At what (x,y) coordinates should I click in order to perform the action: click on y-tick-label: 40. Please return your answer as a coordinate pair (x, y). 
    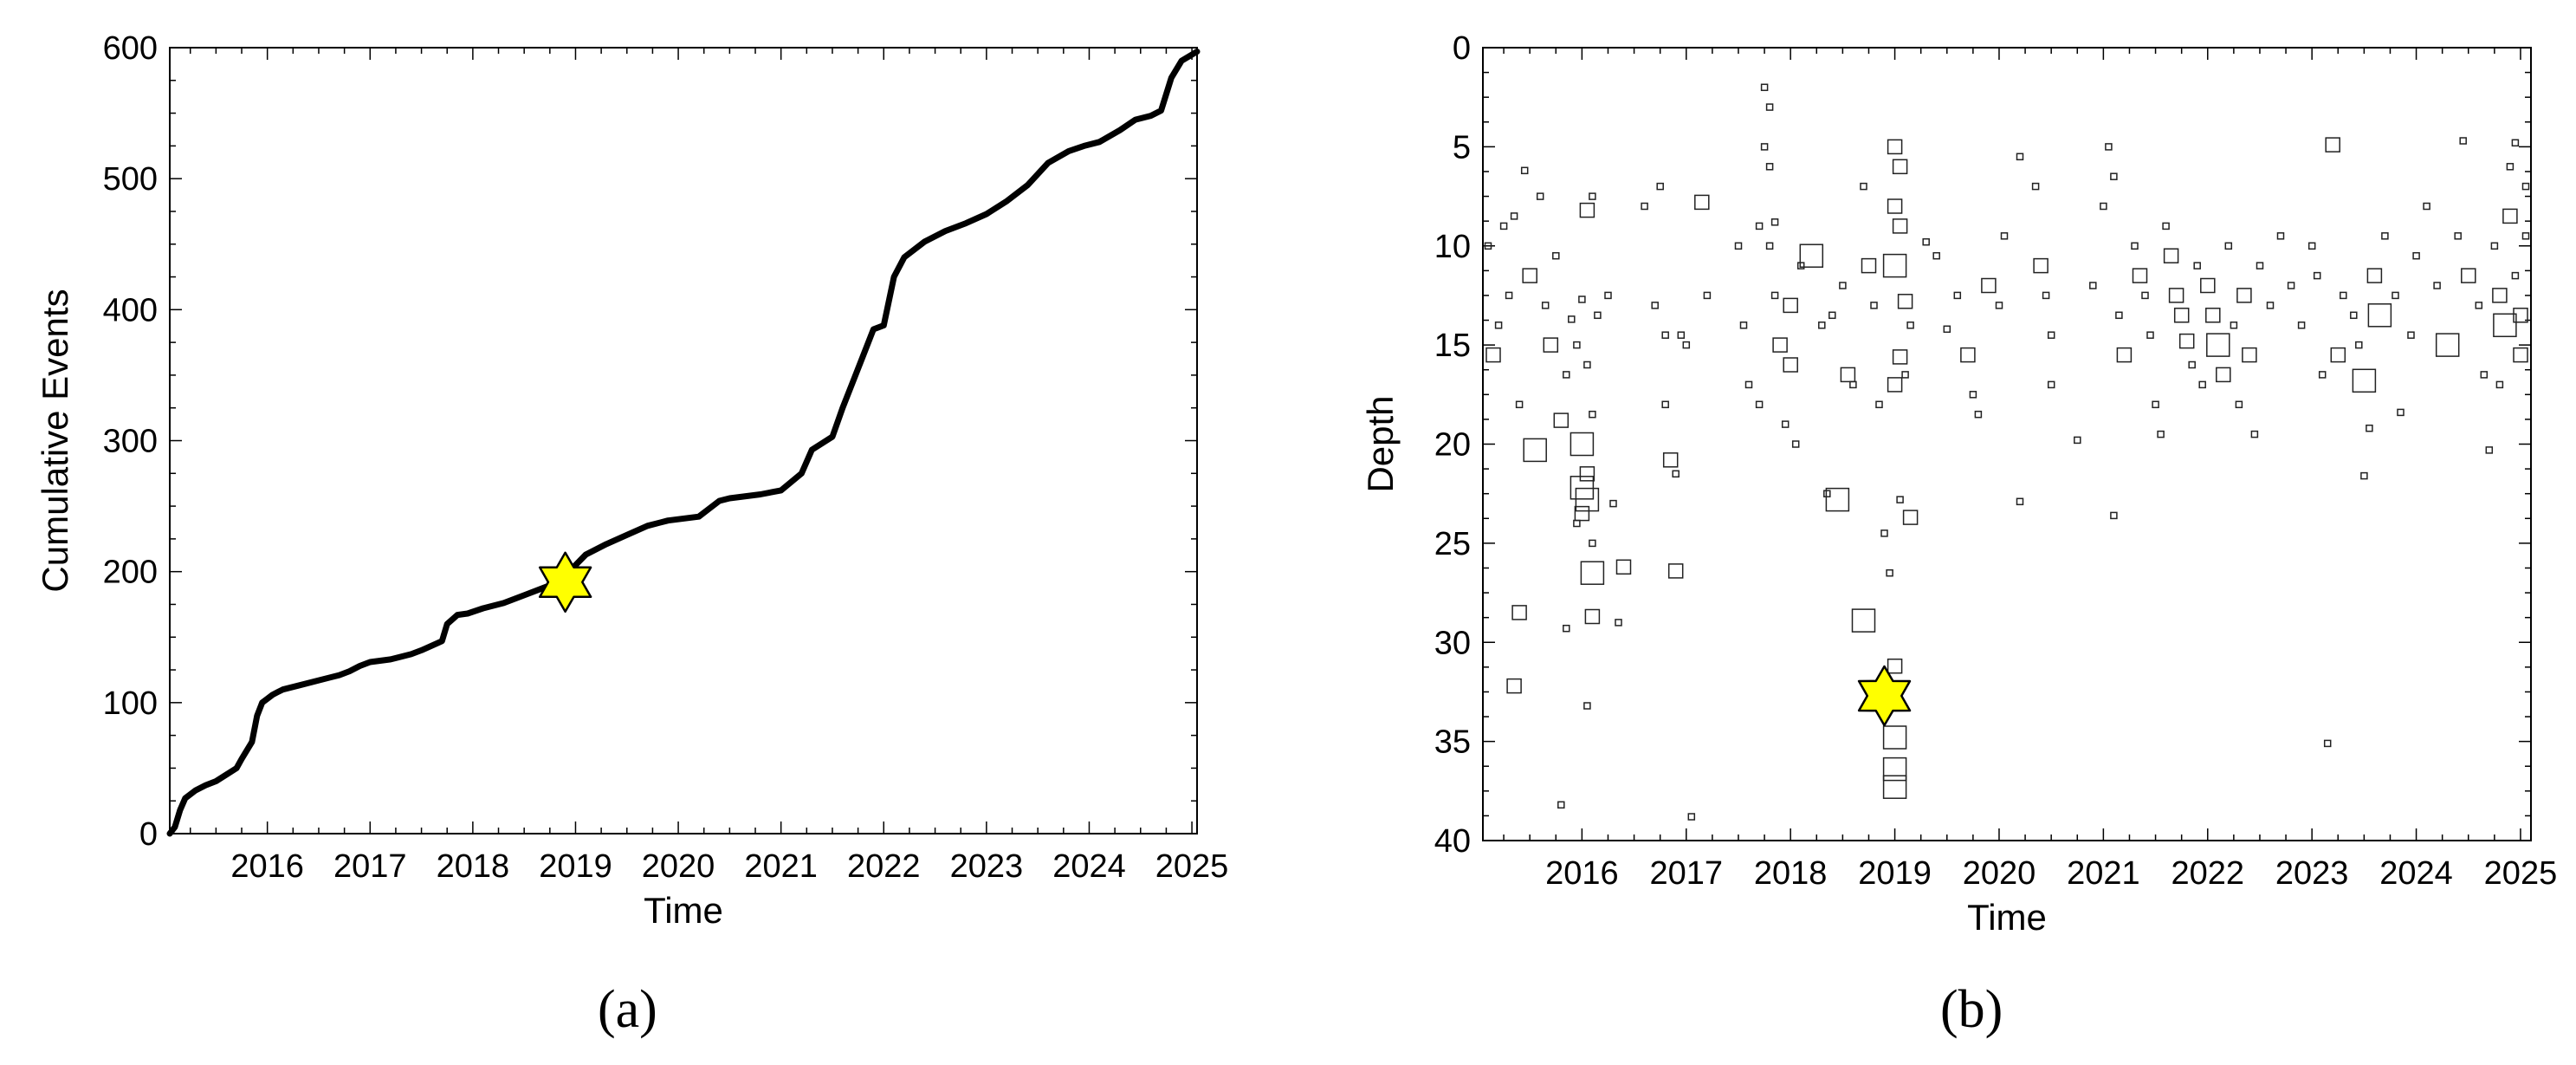
    Looking at the image, I should click on (1452, 842).